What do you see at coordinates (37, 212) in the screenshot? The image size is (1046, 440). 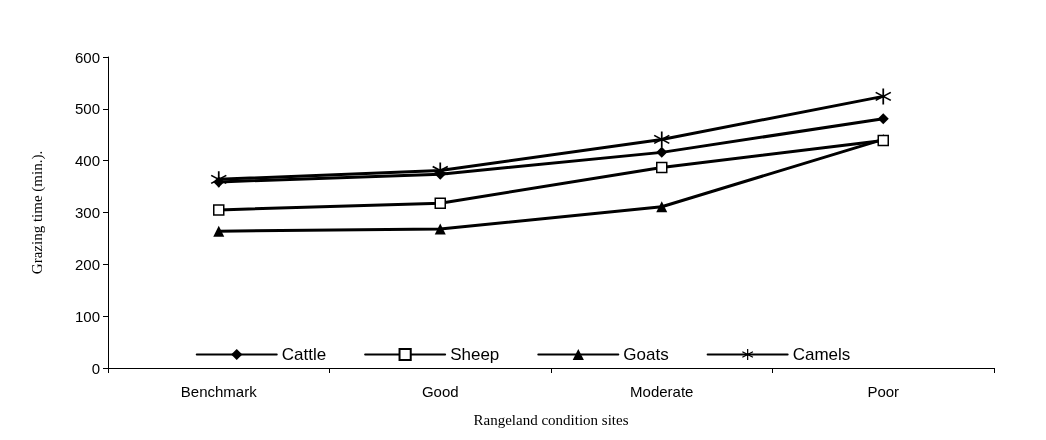 I see `y-axis-title: Grazing time (min.).` at bounding box center [37, 212].